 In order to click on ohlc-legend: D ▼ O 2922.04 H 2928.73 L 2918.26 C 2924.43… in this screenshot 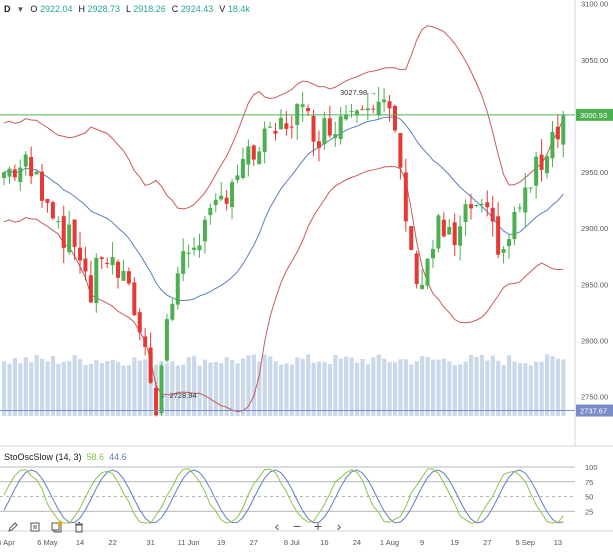, I will do `click(127, 9)`.